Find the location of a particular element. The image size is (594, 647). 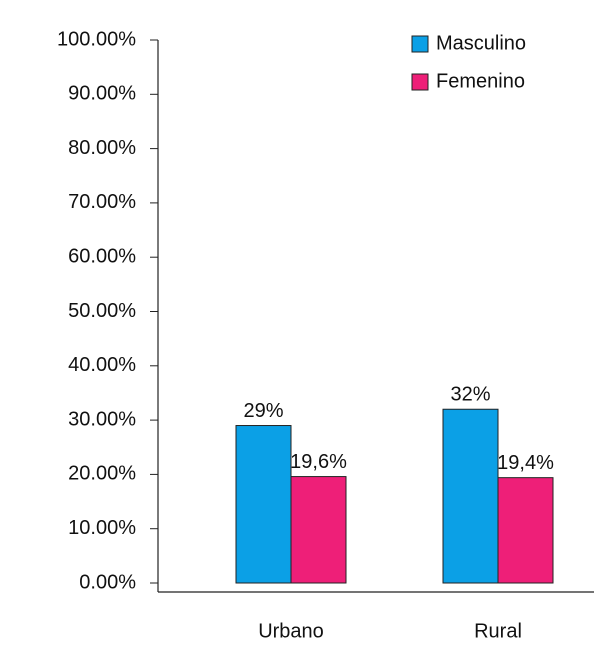

value-label: 29% is located at coordinates (263, 411).